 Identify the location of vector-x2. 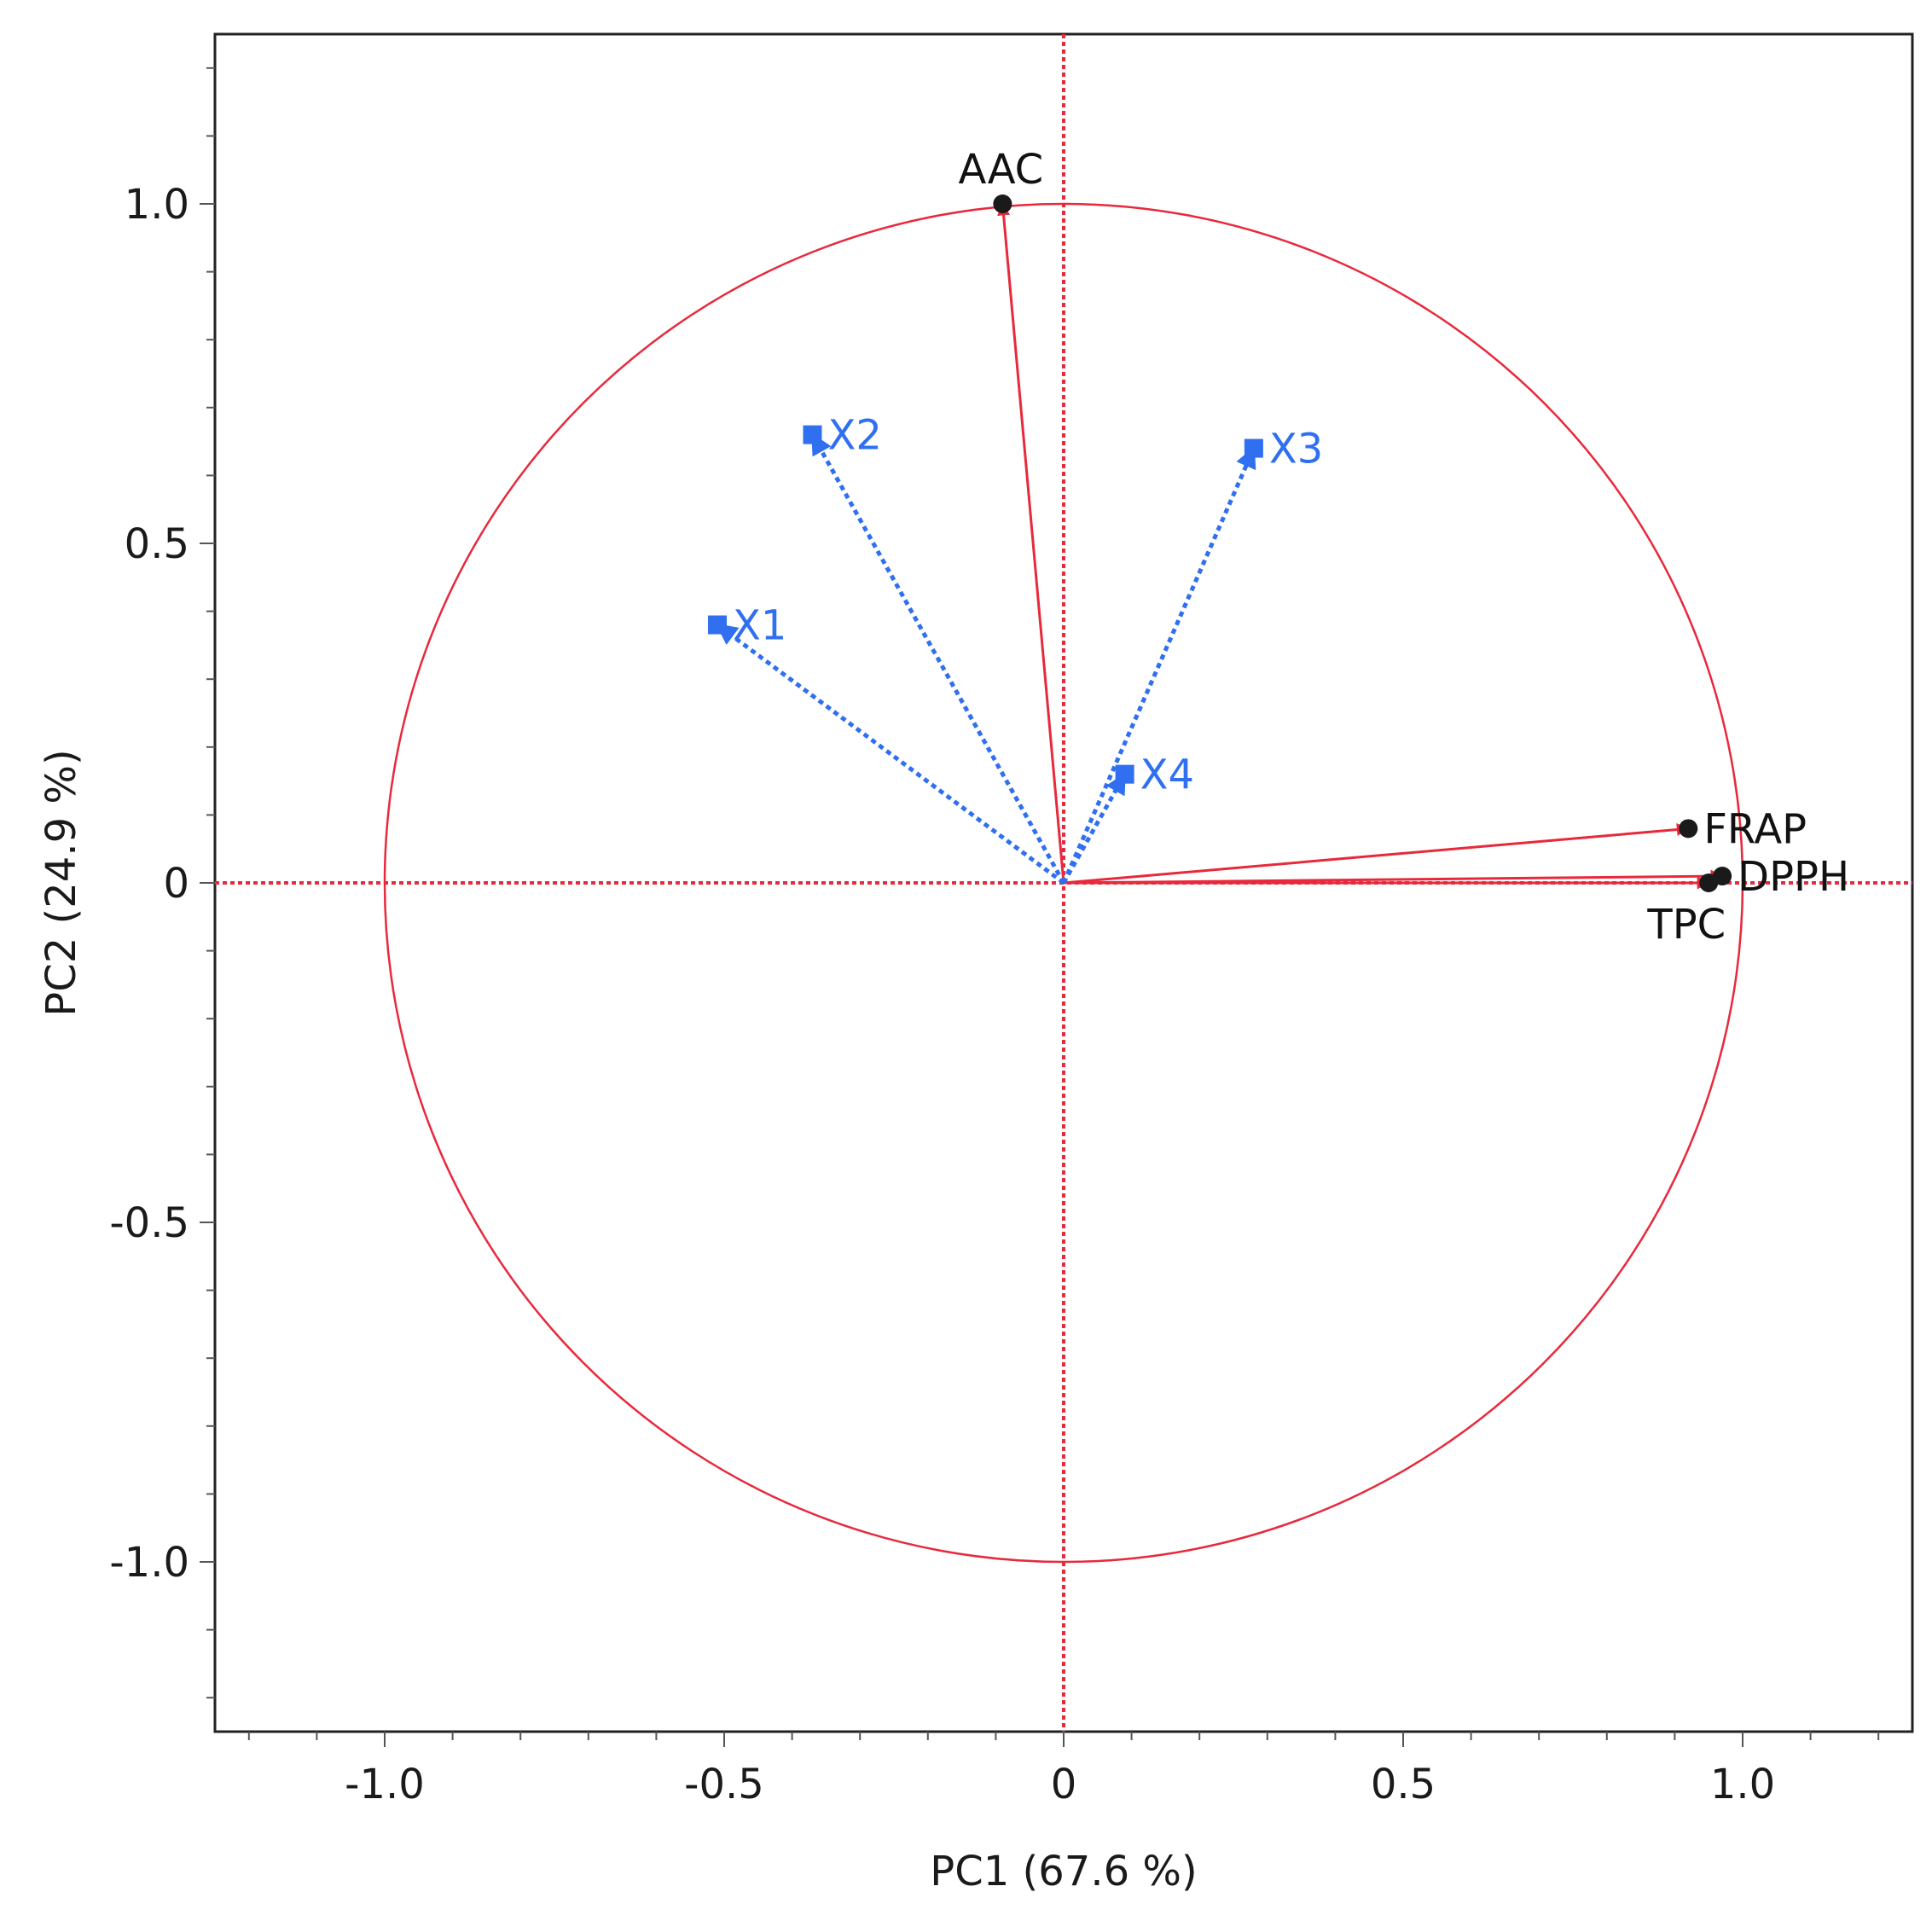
(938, 658).